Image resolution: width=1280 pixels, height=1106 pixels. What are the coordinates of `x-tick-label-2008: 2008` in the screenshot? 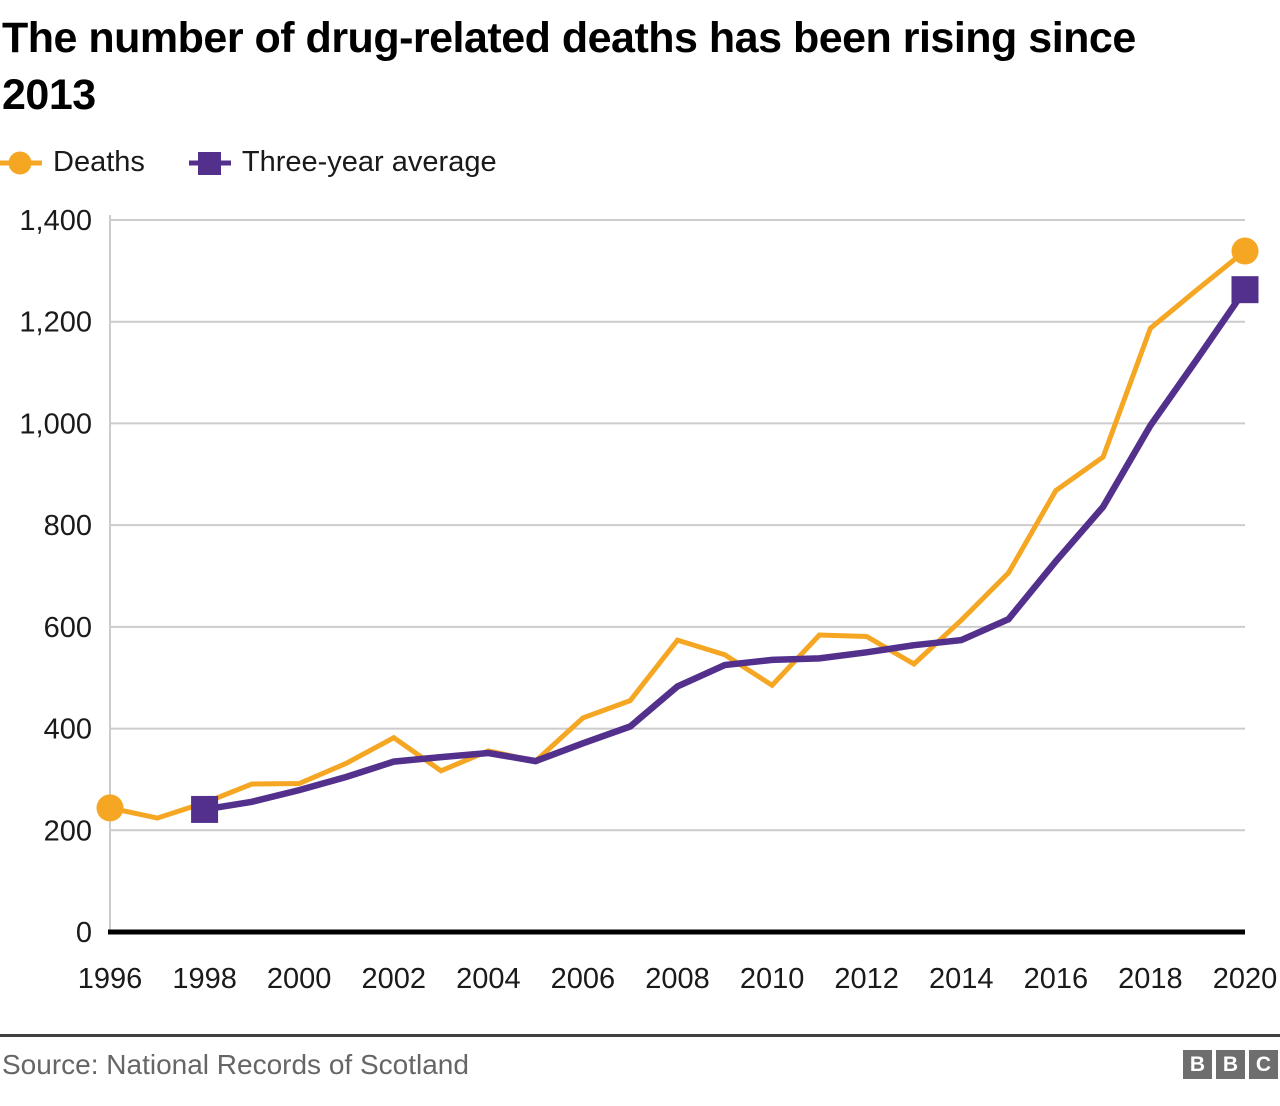 It's located at (677, 979).